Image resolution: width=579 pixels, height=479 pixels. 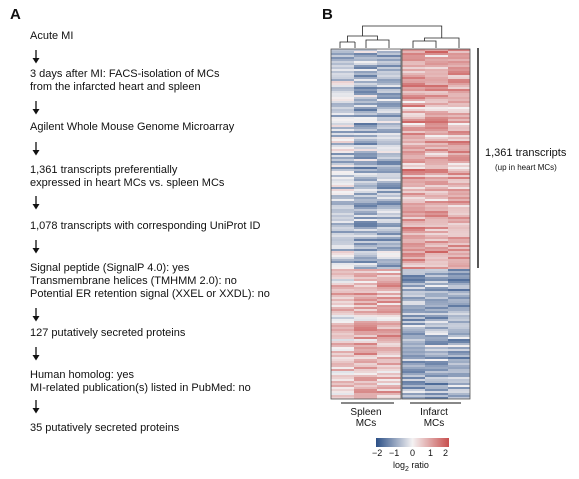 What do you see at coordinates (526, 153) in the screenshot?
I see `annotation-main: 1,361 transcripts` at bounding box center [526, 153].